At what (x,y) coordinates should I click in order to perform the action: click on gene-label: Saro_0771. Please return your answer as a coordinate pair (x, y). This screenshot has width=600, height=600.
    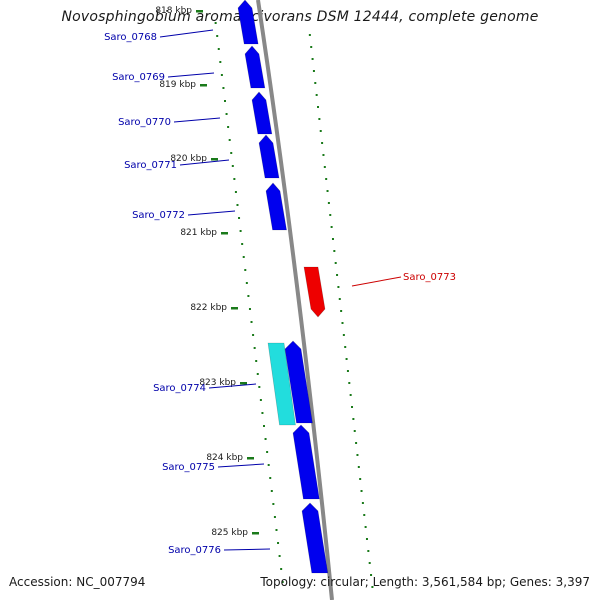
    Looking at the image, I should click on (150, 165).